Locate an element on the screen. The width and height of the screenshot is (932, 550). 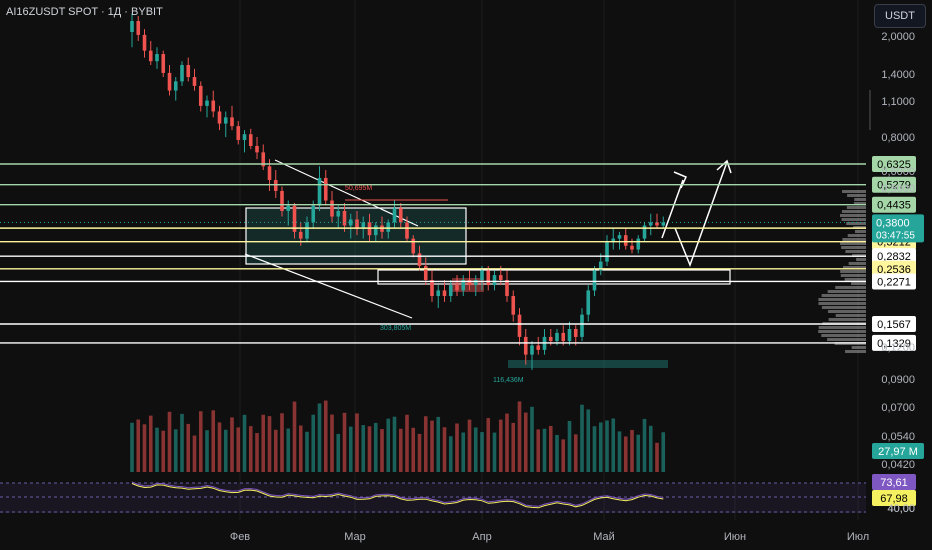
time-tick-label: Июл is located at coordinates (858, 537).